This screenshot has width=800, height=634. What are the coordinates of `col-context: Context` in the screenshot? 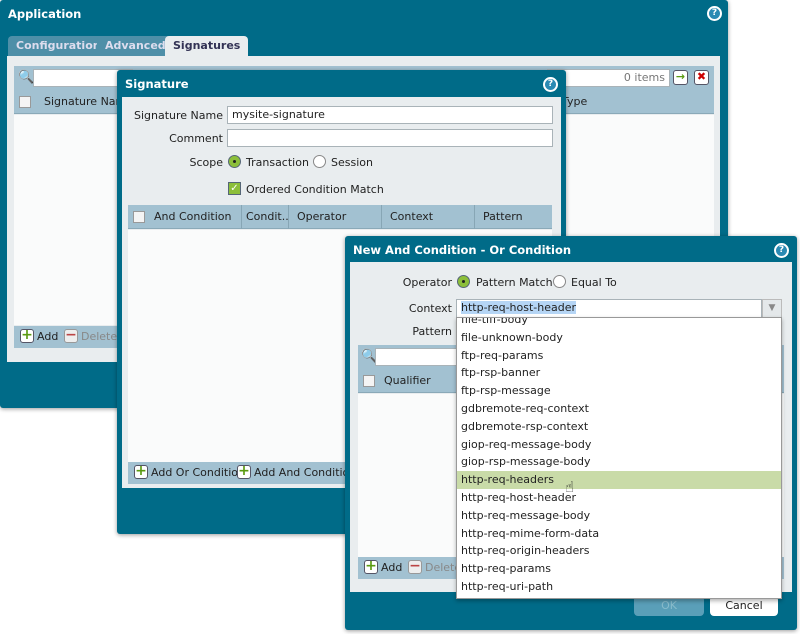 It's located at (428, 217).